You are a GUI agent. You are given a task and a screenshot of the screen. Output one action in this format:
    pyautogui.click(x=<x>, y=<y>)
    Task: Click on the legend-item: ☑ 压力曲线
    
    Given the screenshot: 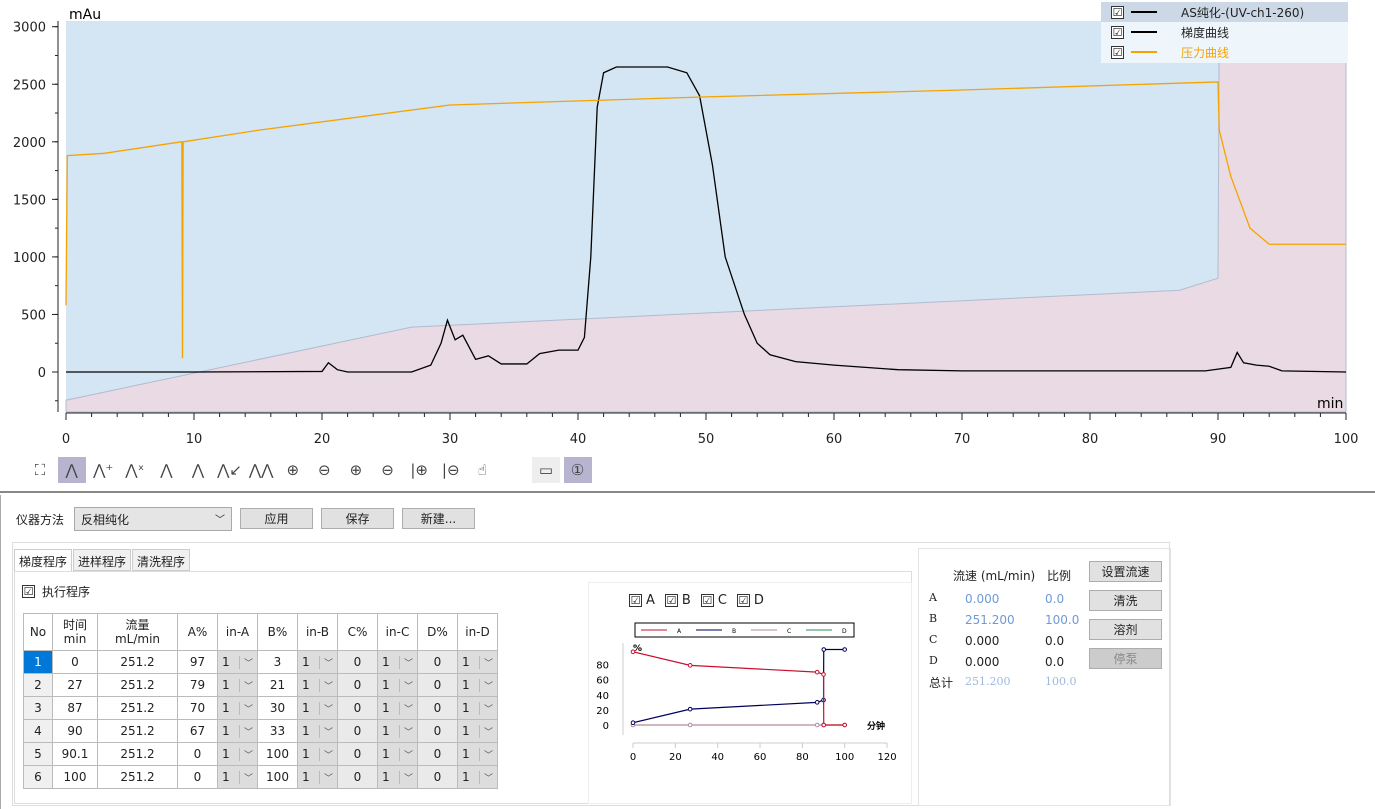 What is the action you would take?
    pyautogui.click(x=1224, y=52)
    